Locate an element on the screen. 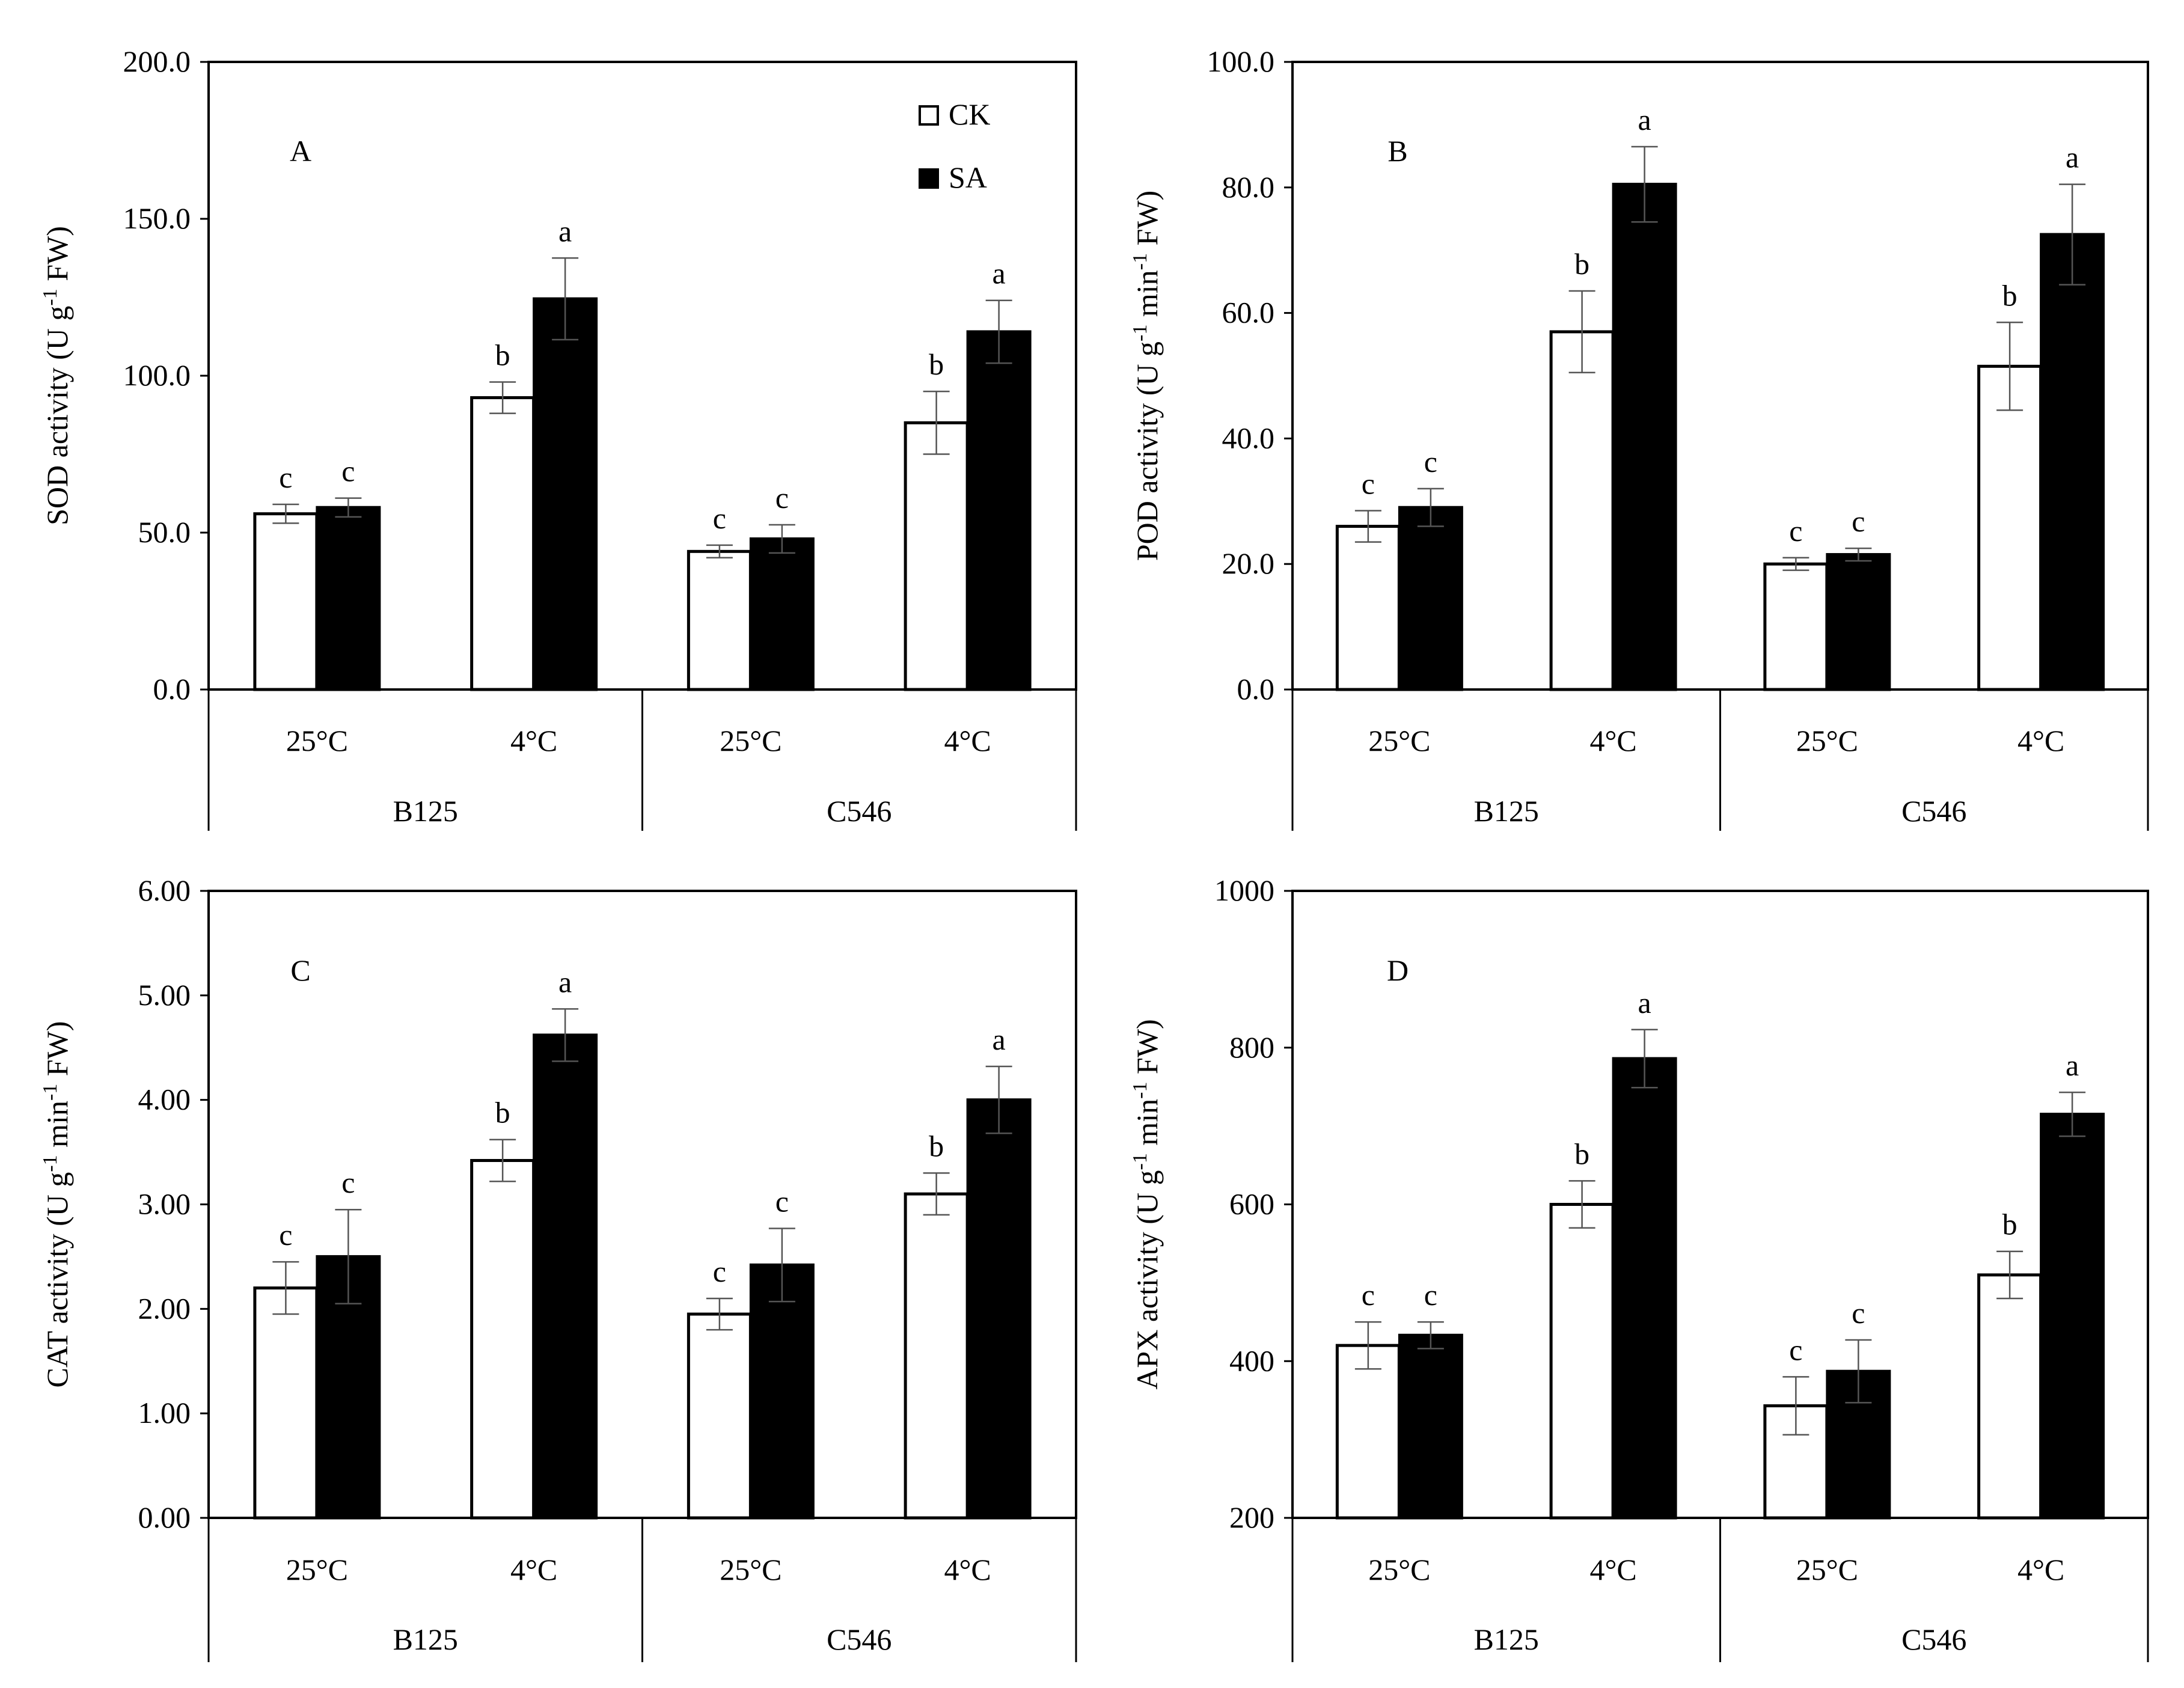 Image resolution: width=2184 pixels, height=1688 pixels. y-axis-label-part: SOD activity (U g is located at coordinates (57, 416).